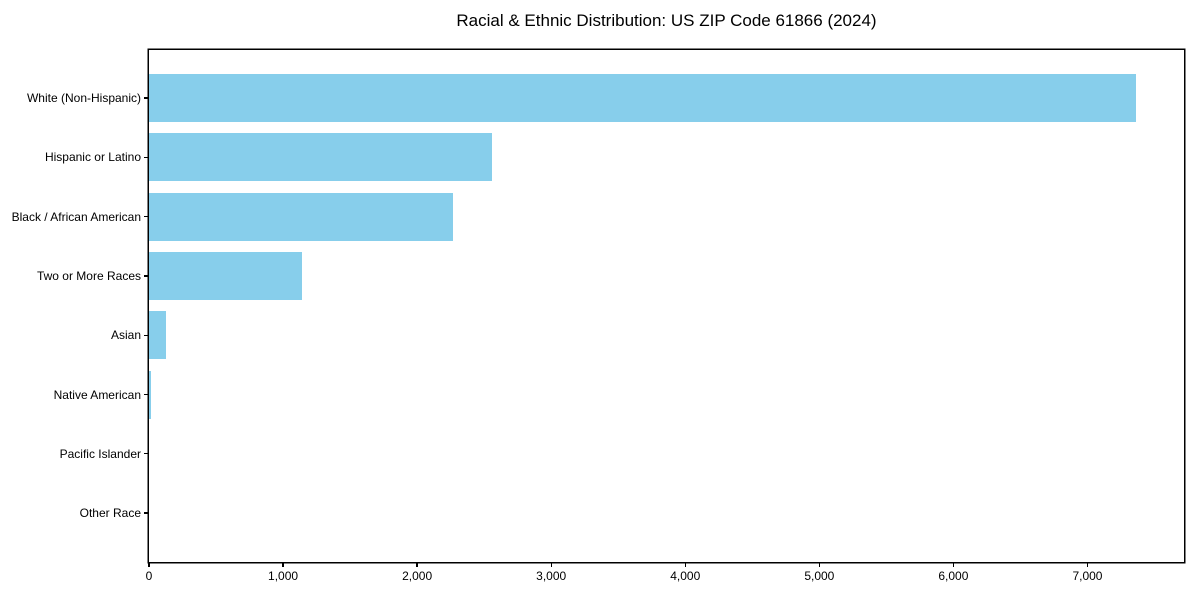  Describe the element at coordinates (88, 275) in the screenshot. I see `y-tick-label: Two or More Races` at that location.